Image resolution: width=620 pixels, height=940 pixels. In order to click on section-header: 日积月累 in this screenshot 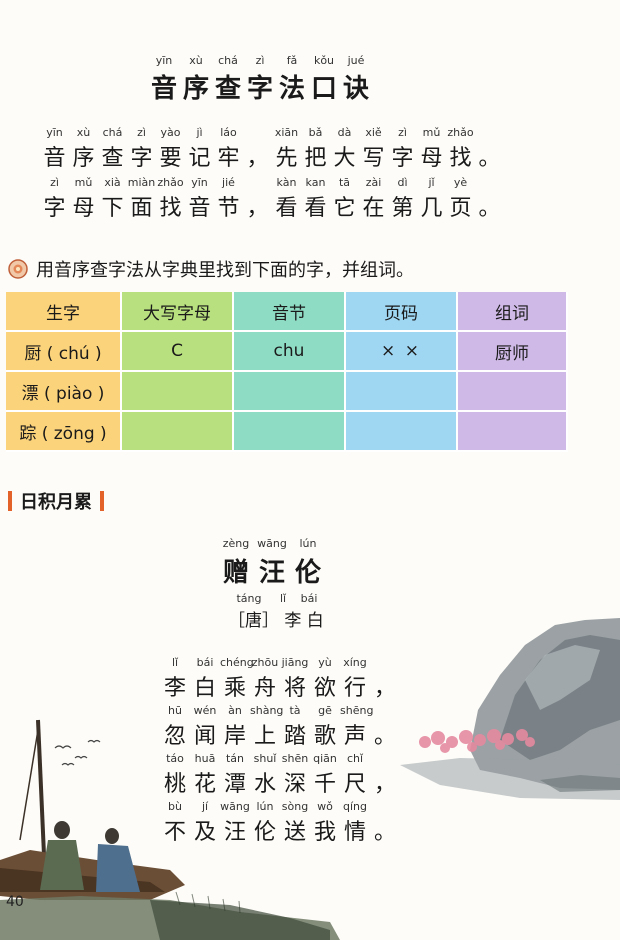, I will do `click(56, 501)`.